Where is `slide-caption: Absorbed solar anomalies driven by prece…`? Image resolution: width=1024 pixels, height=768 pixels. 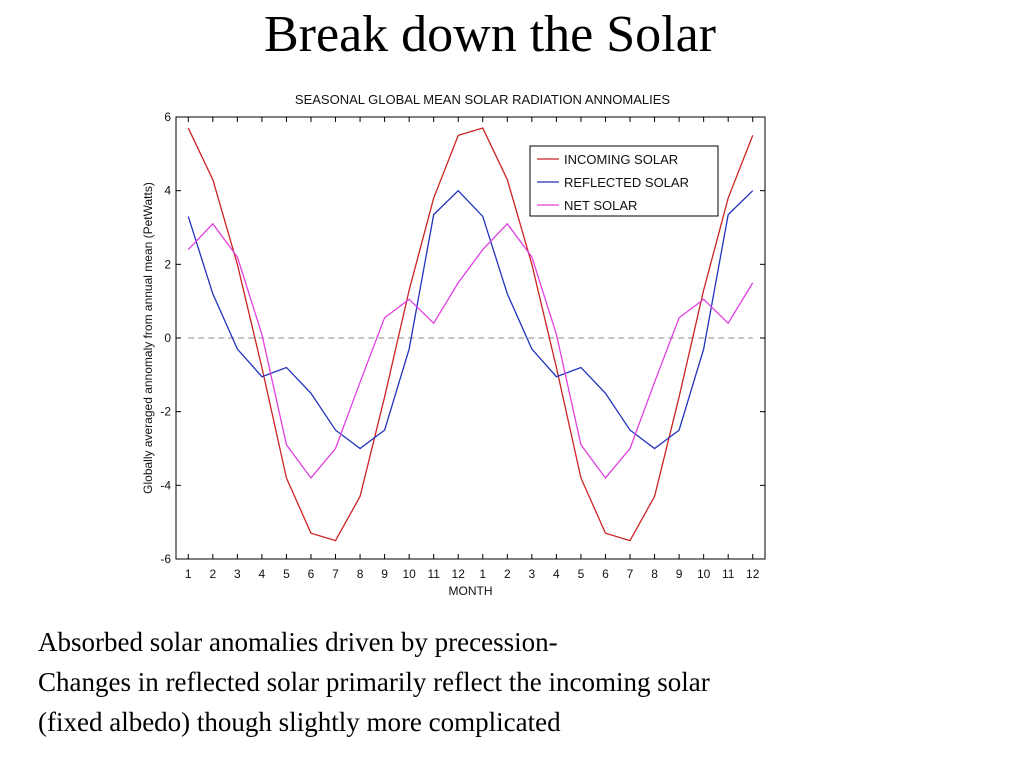
slide-caption: Absorbed solar anomalies driven by prece… is located at coordinates (374, 682).